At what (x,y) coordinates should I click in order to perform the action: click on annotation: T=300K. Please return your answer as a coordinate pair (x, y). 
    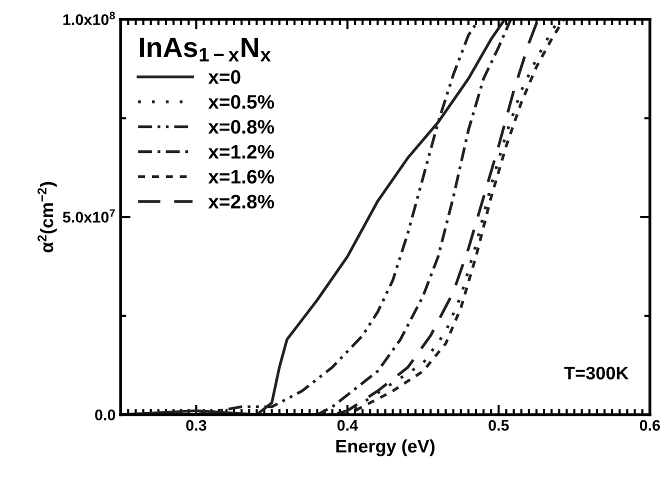
    Looking at the image, I should click on (596, 373).